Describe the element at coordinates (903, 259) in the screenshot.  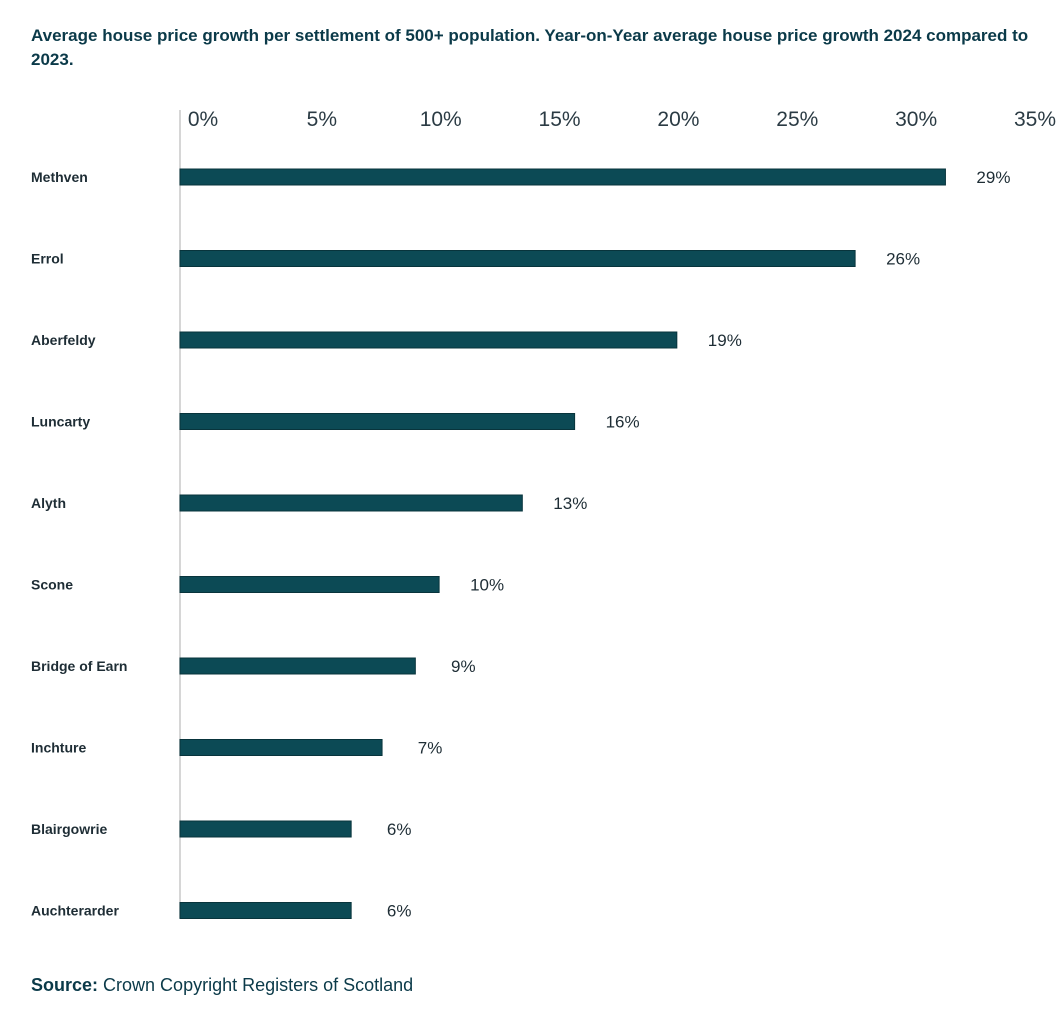
I see `data-label: 26%` at that location.